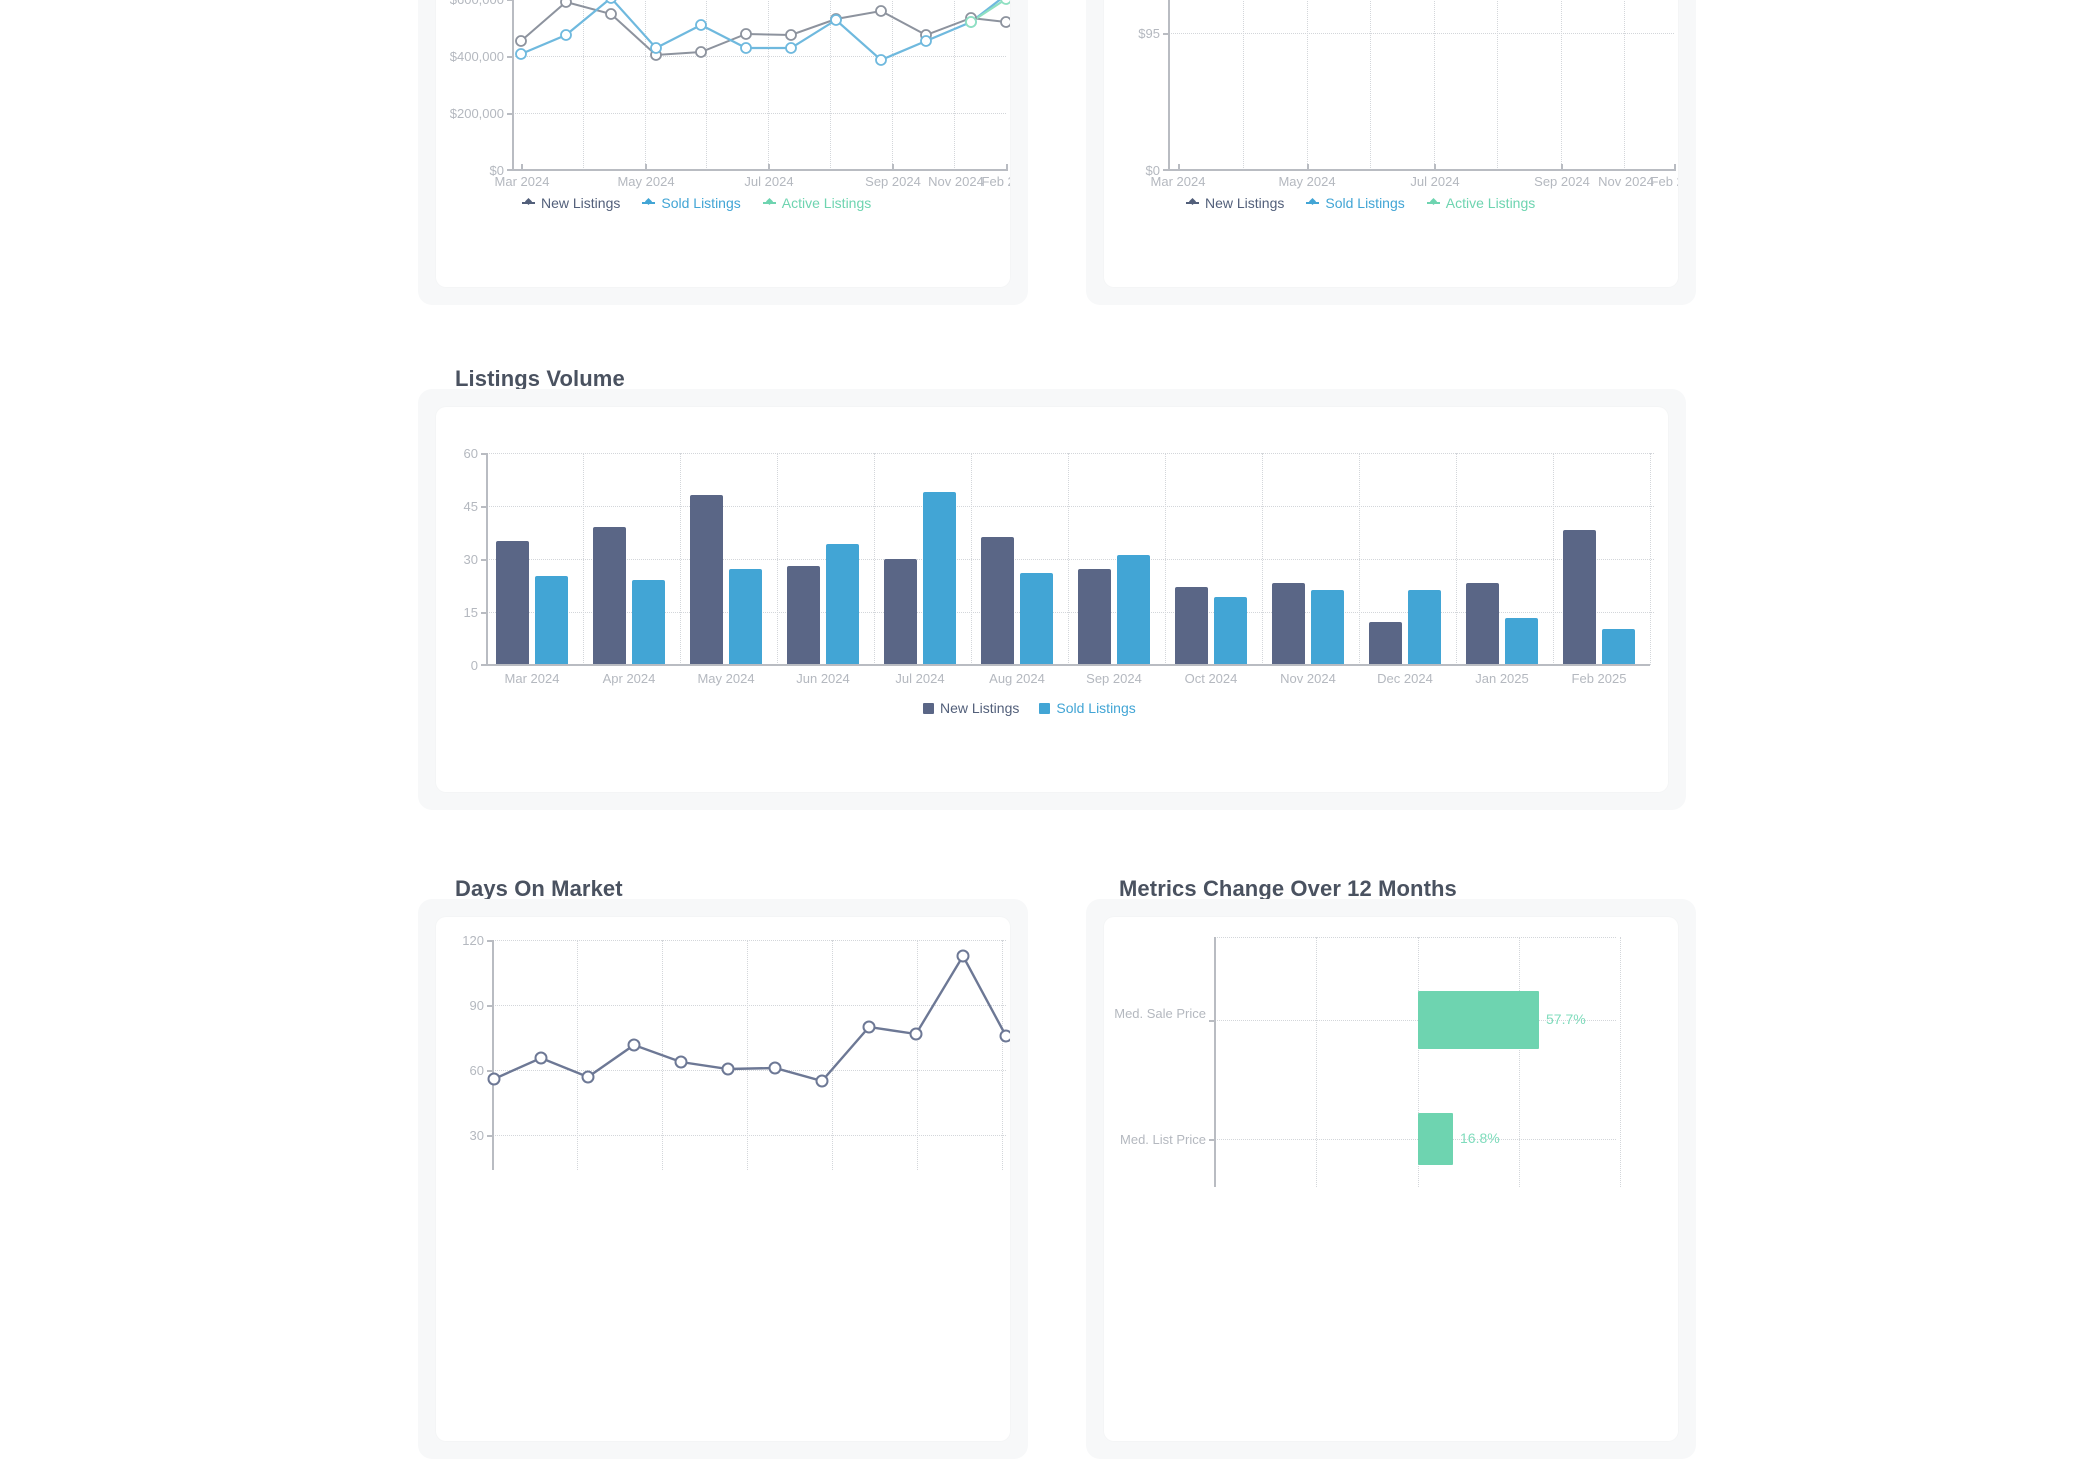 Image resolution: width=2100 pixels, height=1459 pixels. I want to click on x-tick-label: Feb 2025, so click(995, 181).